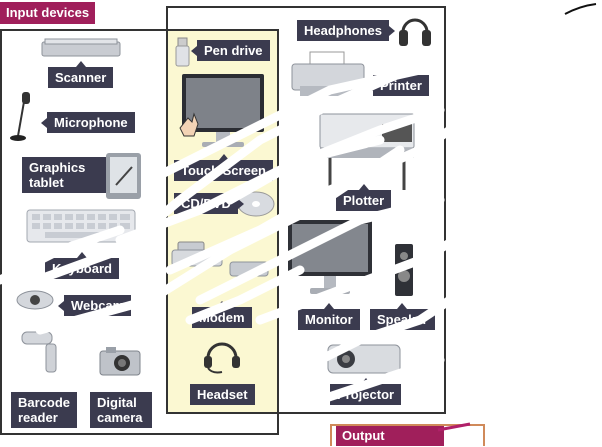 The width and height of the screenshot is (602, 447). What do you see at coordinates (182, 52) in the screenshot?
I see `pen-drive-icon` at bounding box center [182, 52].